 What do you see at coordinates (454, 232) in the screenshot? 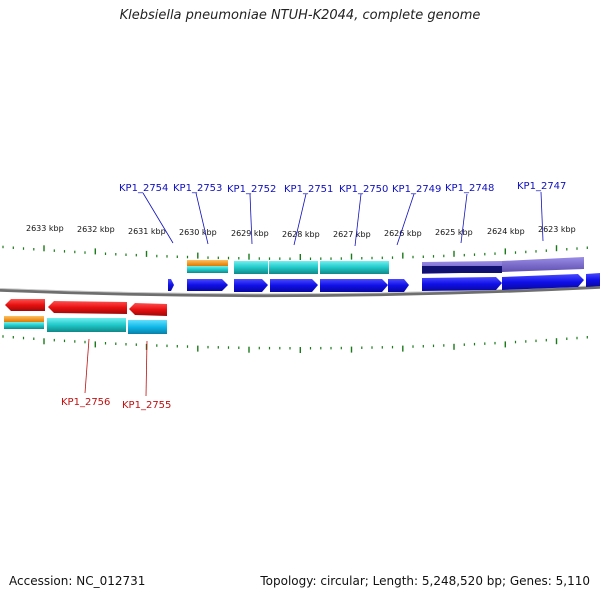
I see `tick-label: 2625 kbp` at bounding box center [454, 232].